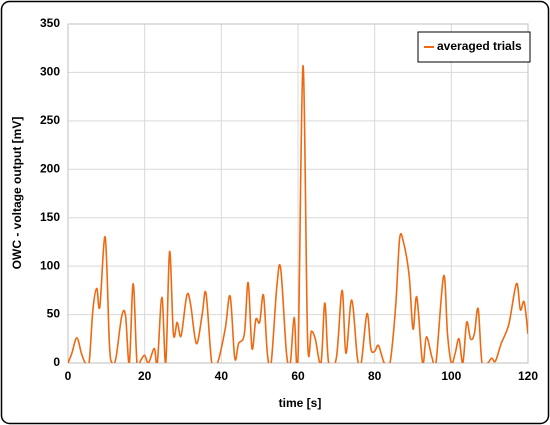  What do you see at coordinates (298, 376) in the screenshot?
I see `x-tick-label: 60` at bounding box center [298, 376].